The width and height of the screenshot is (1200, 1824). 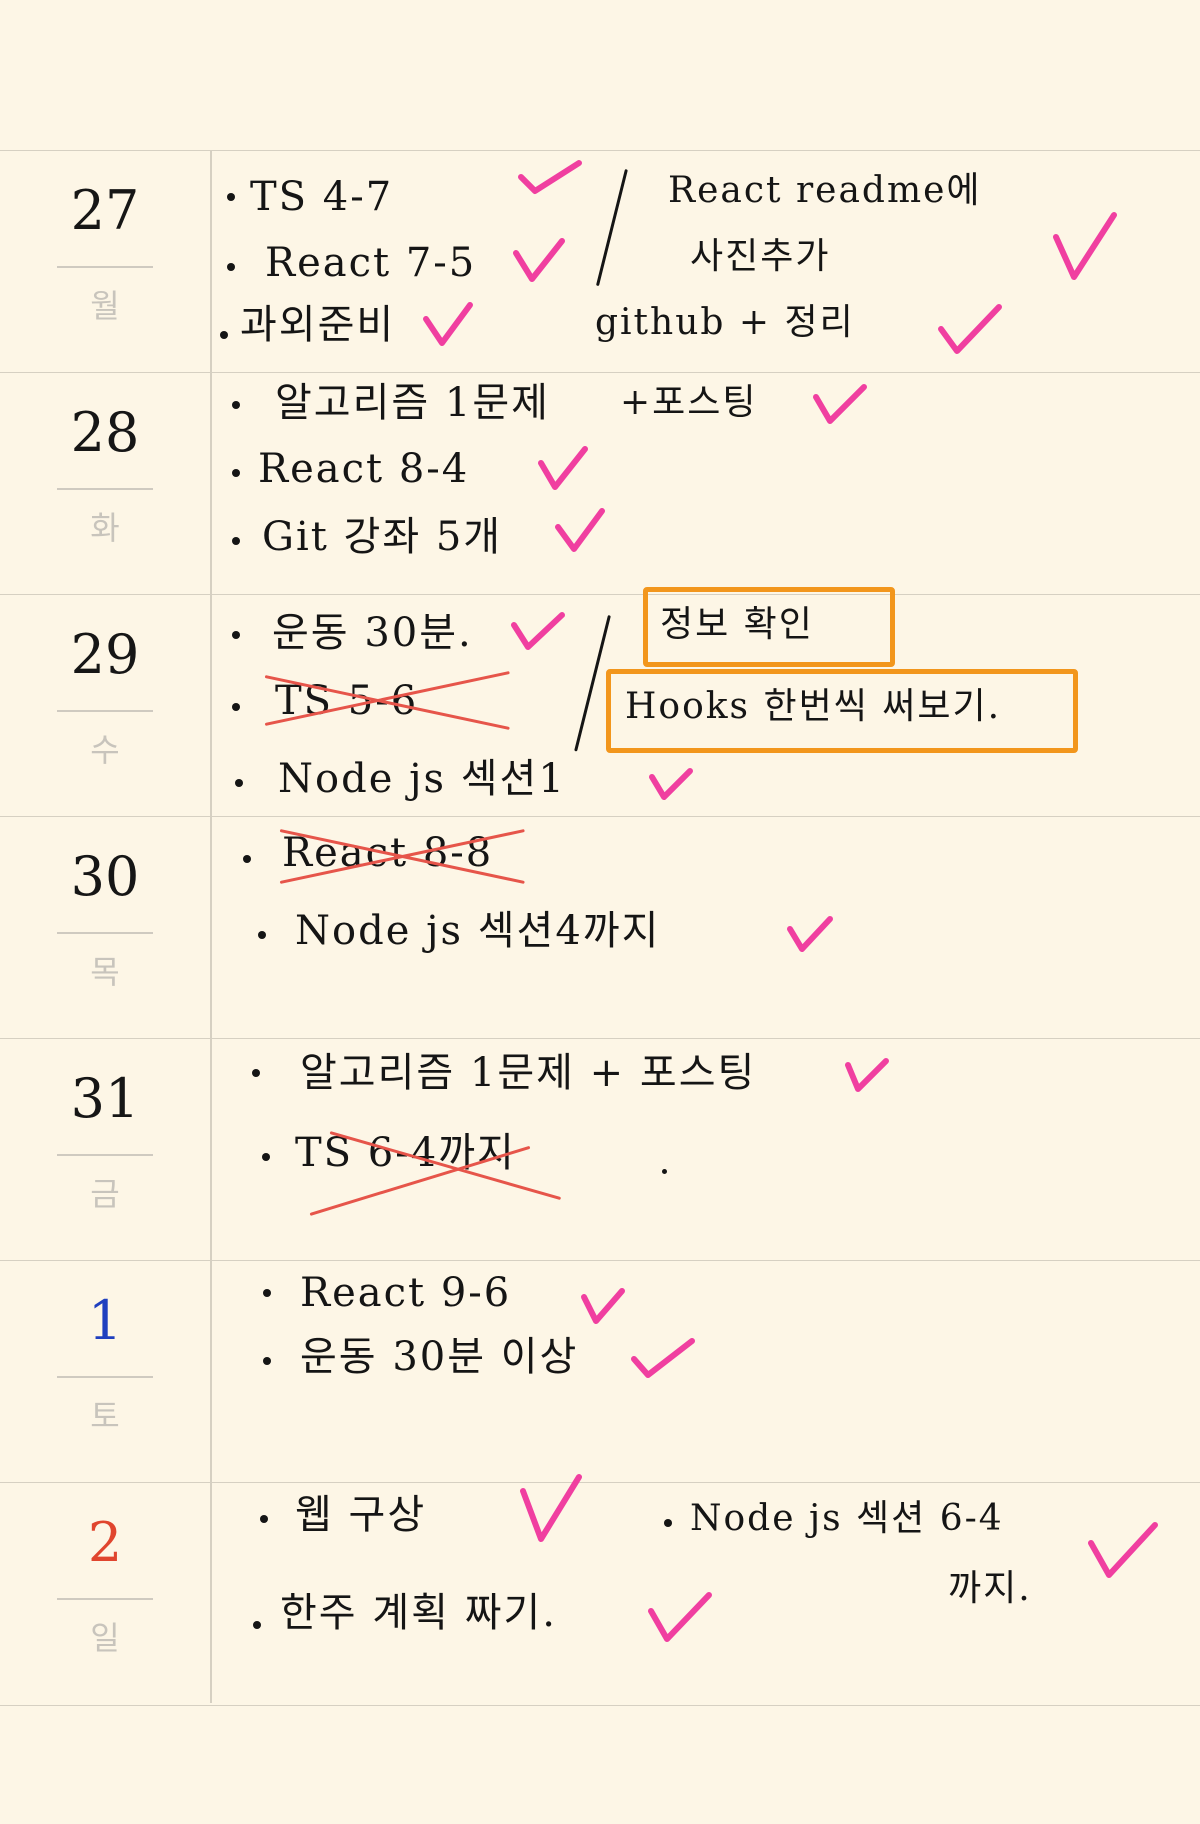 I want to click on task-item: 정보 확인, so click(x=737, y=624).